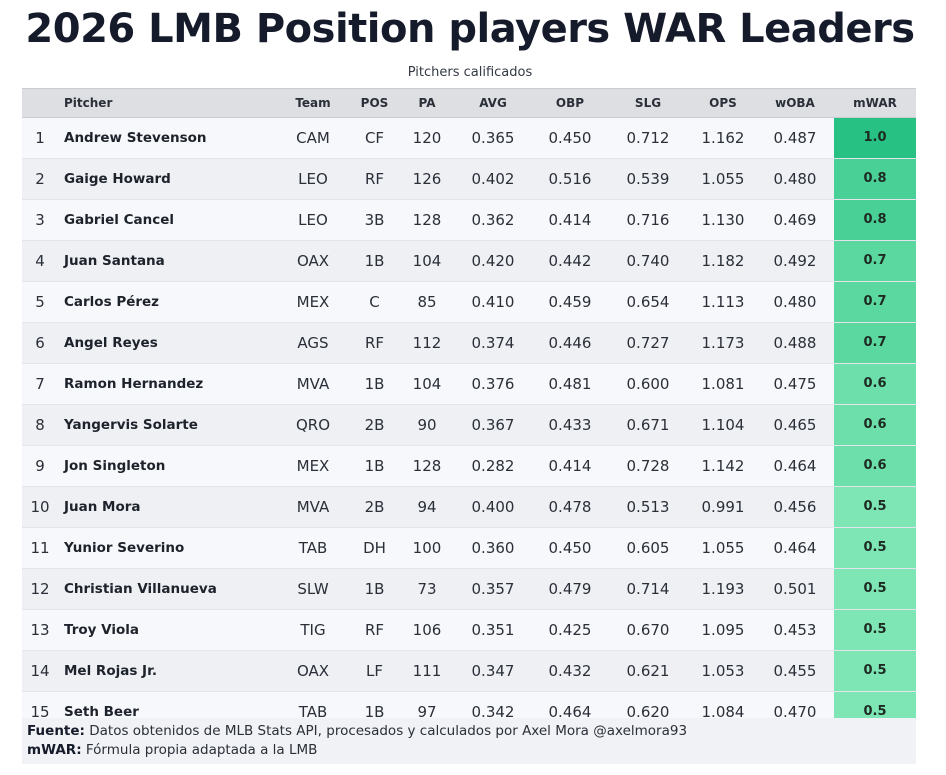  What do you see at coordinates (723, 548) in the screenshot?
I see `ops-cell: 1.055` at bounding box center [723, 548].